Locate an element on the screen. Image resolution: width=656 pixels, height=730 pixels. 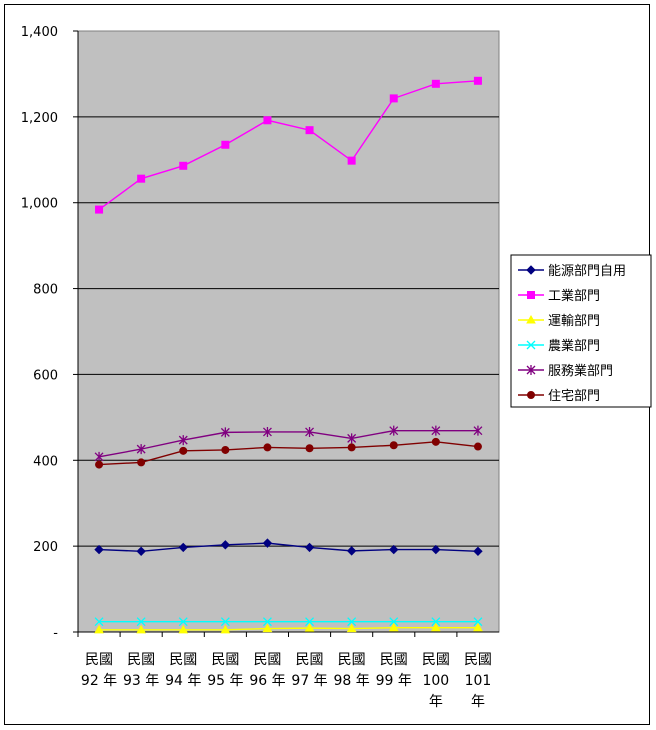
x-tick-label: 101 is located at coordinates (478, 681).